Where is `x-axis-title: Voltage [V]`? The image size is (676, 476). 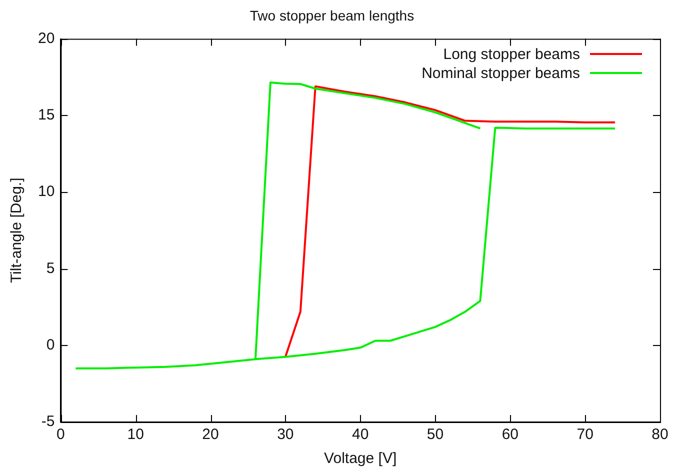
x-axis-title: Voltage [V] is located at coordinates (360, 459).